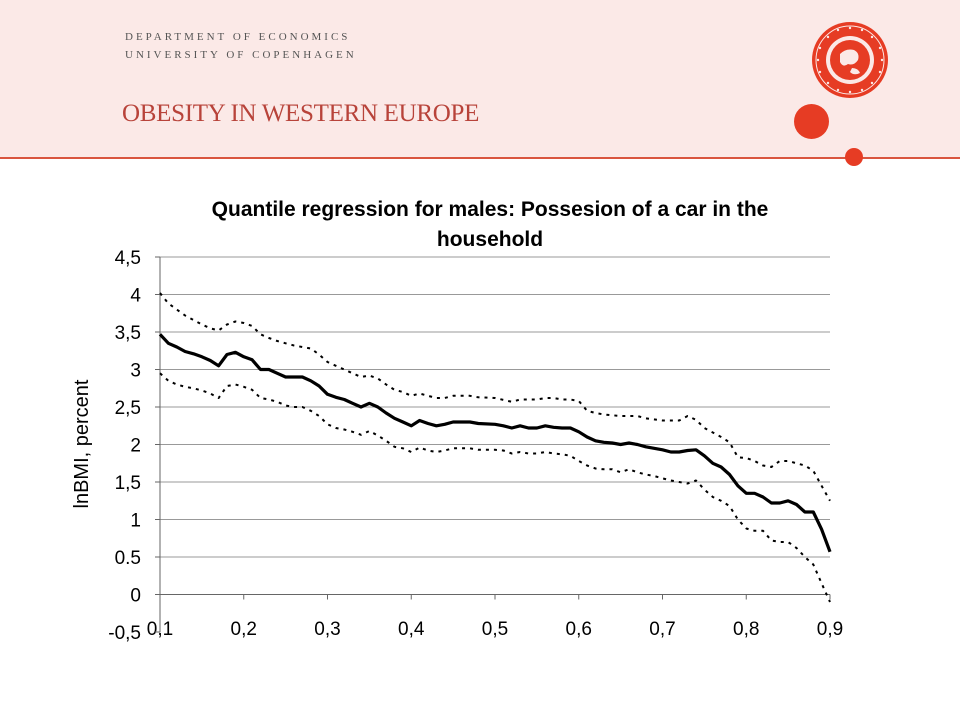 This screenshot has height=720, width=960. I want to click on x-tick-label: 0,8, so click(746, 629).